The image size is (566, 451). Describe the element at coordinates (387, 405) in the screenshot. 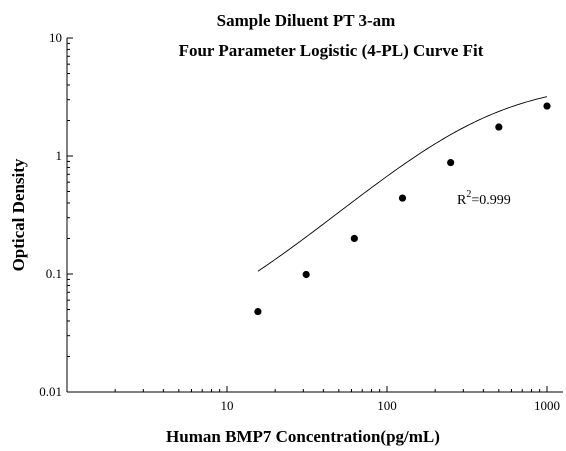

I see `x-tick-label: 100` at that location.